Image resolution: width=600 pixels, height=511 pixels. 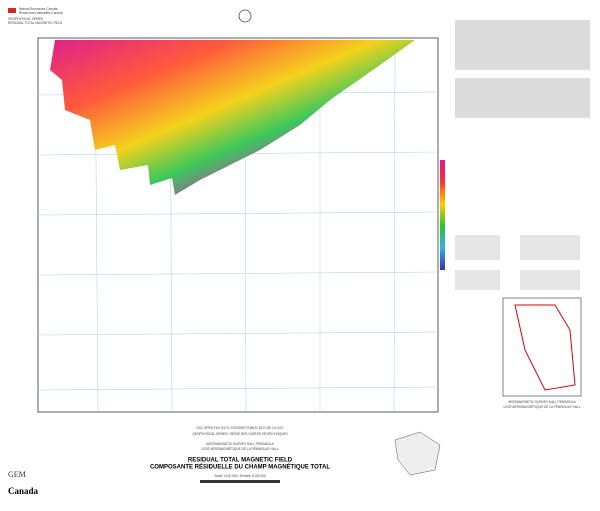 What do you see at coordinates (240, 481) in the screenshot?
I see `scale-bar` at bounding box center [240, 481].